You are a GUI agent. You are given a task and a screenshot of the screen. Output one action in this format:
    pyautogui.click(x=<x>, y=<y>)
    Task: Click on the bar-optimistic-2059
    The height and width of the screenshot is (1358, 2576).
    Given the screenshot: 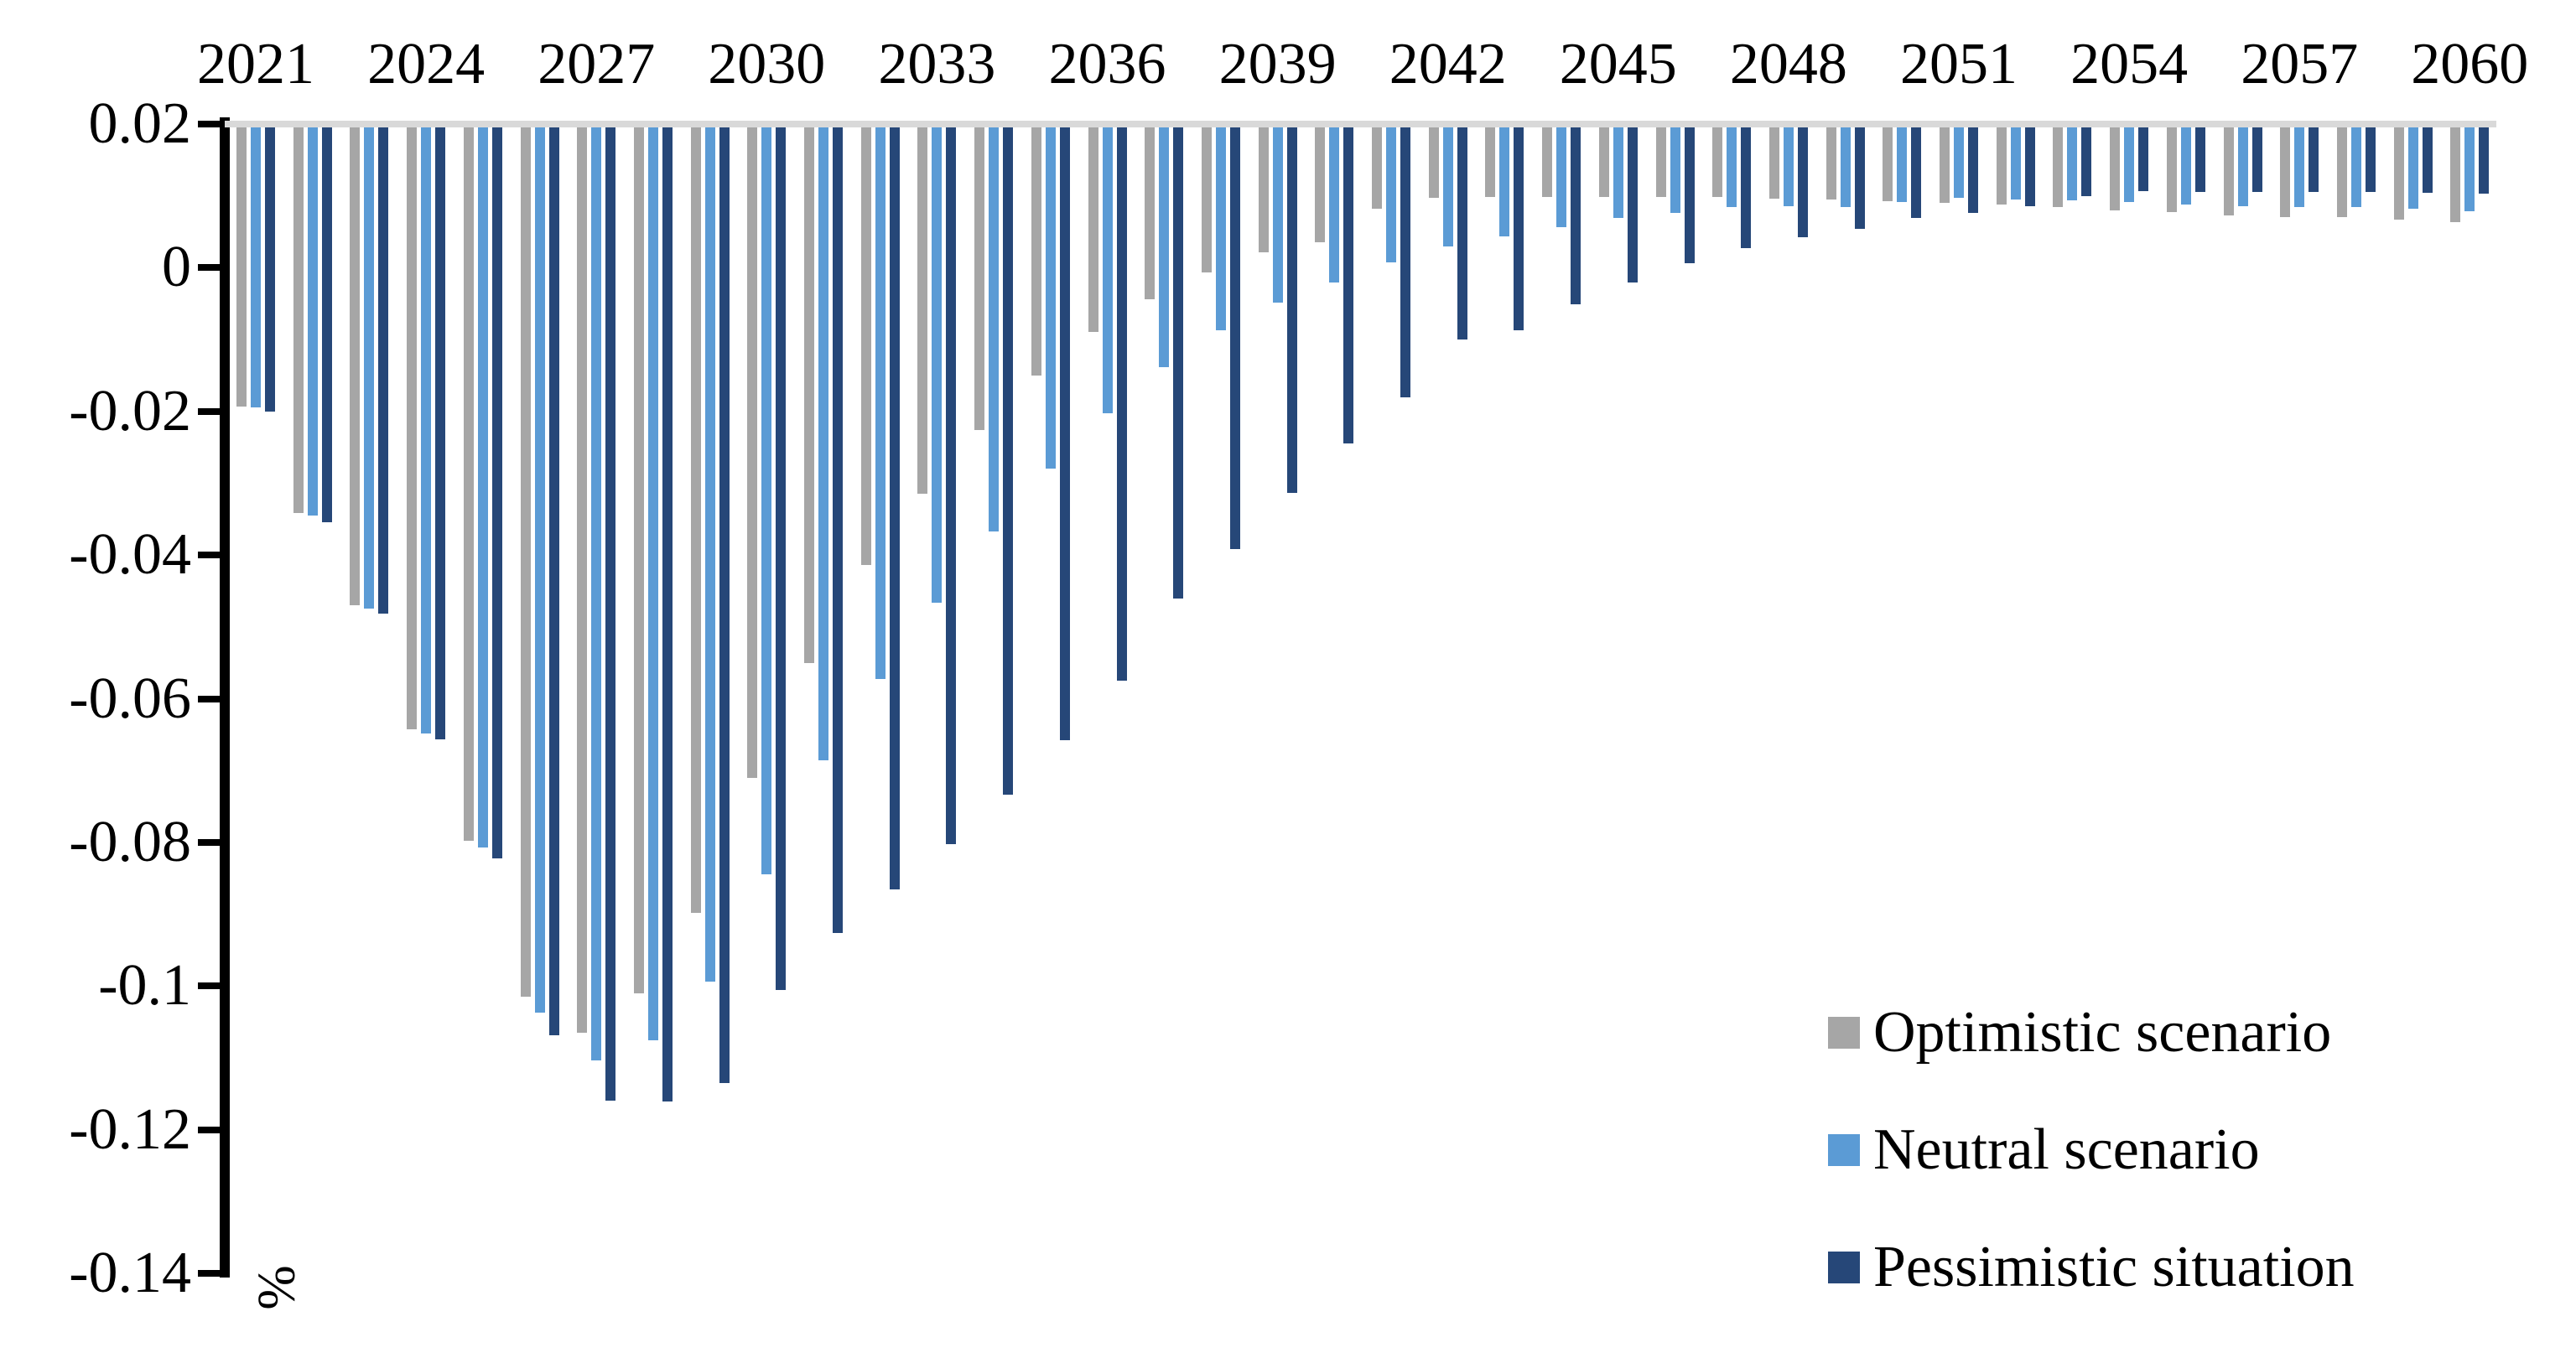 What is the action you would take?
    pyautogui.click(x=2398, y=172)
    